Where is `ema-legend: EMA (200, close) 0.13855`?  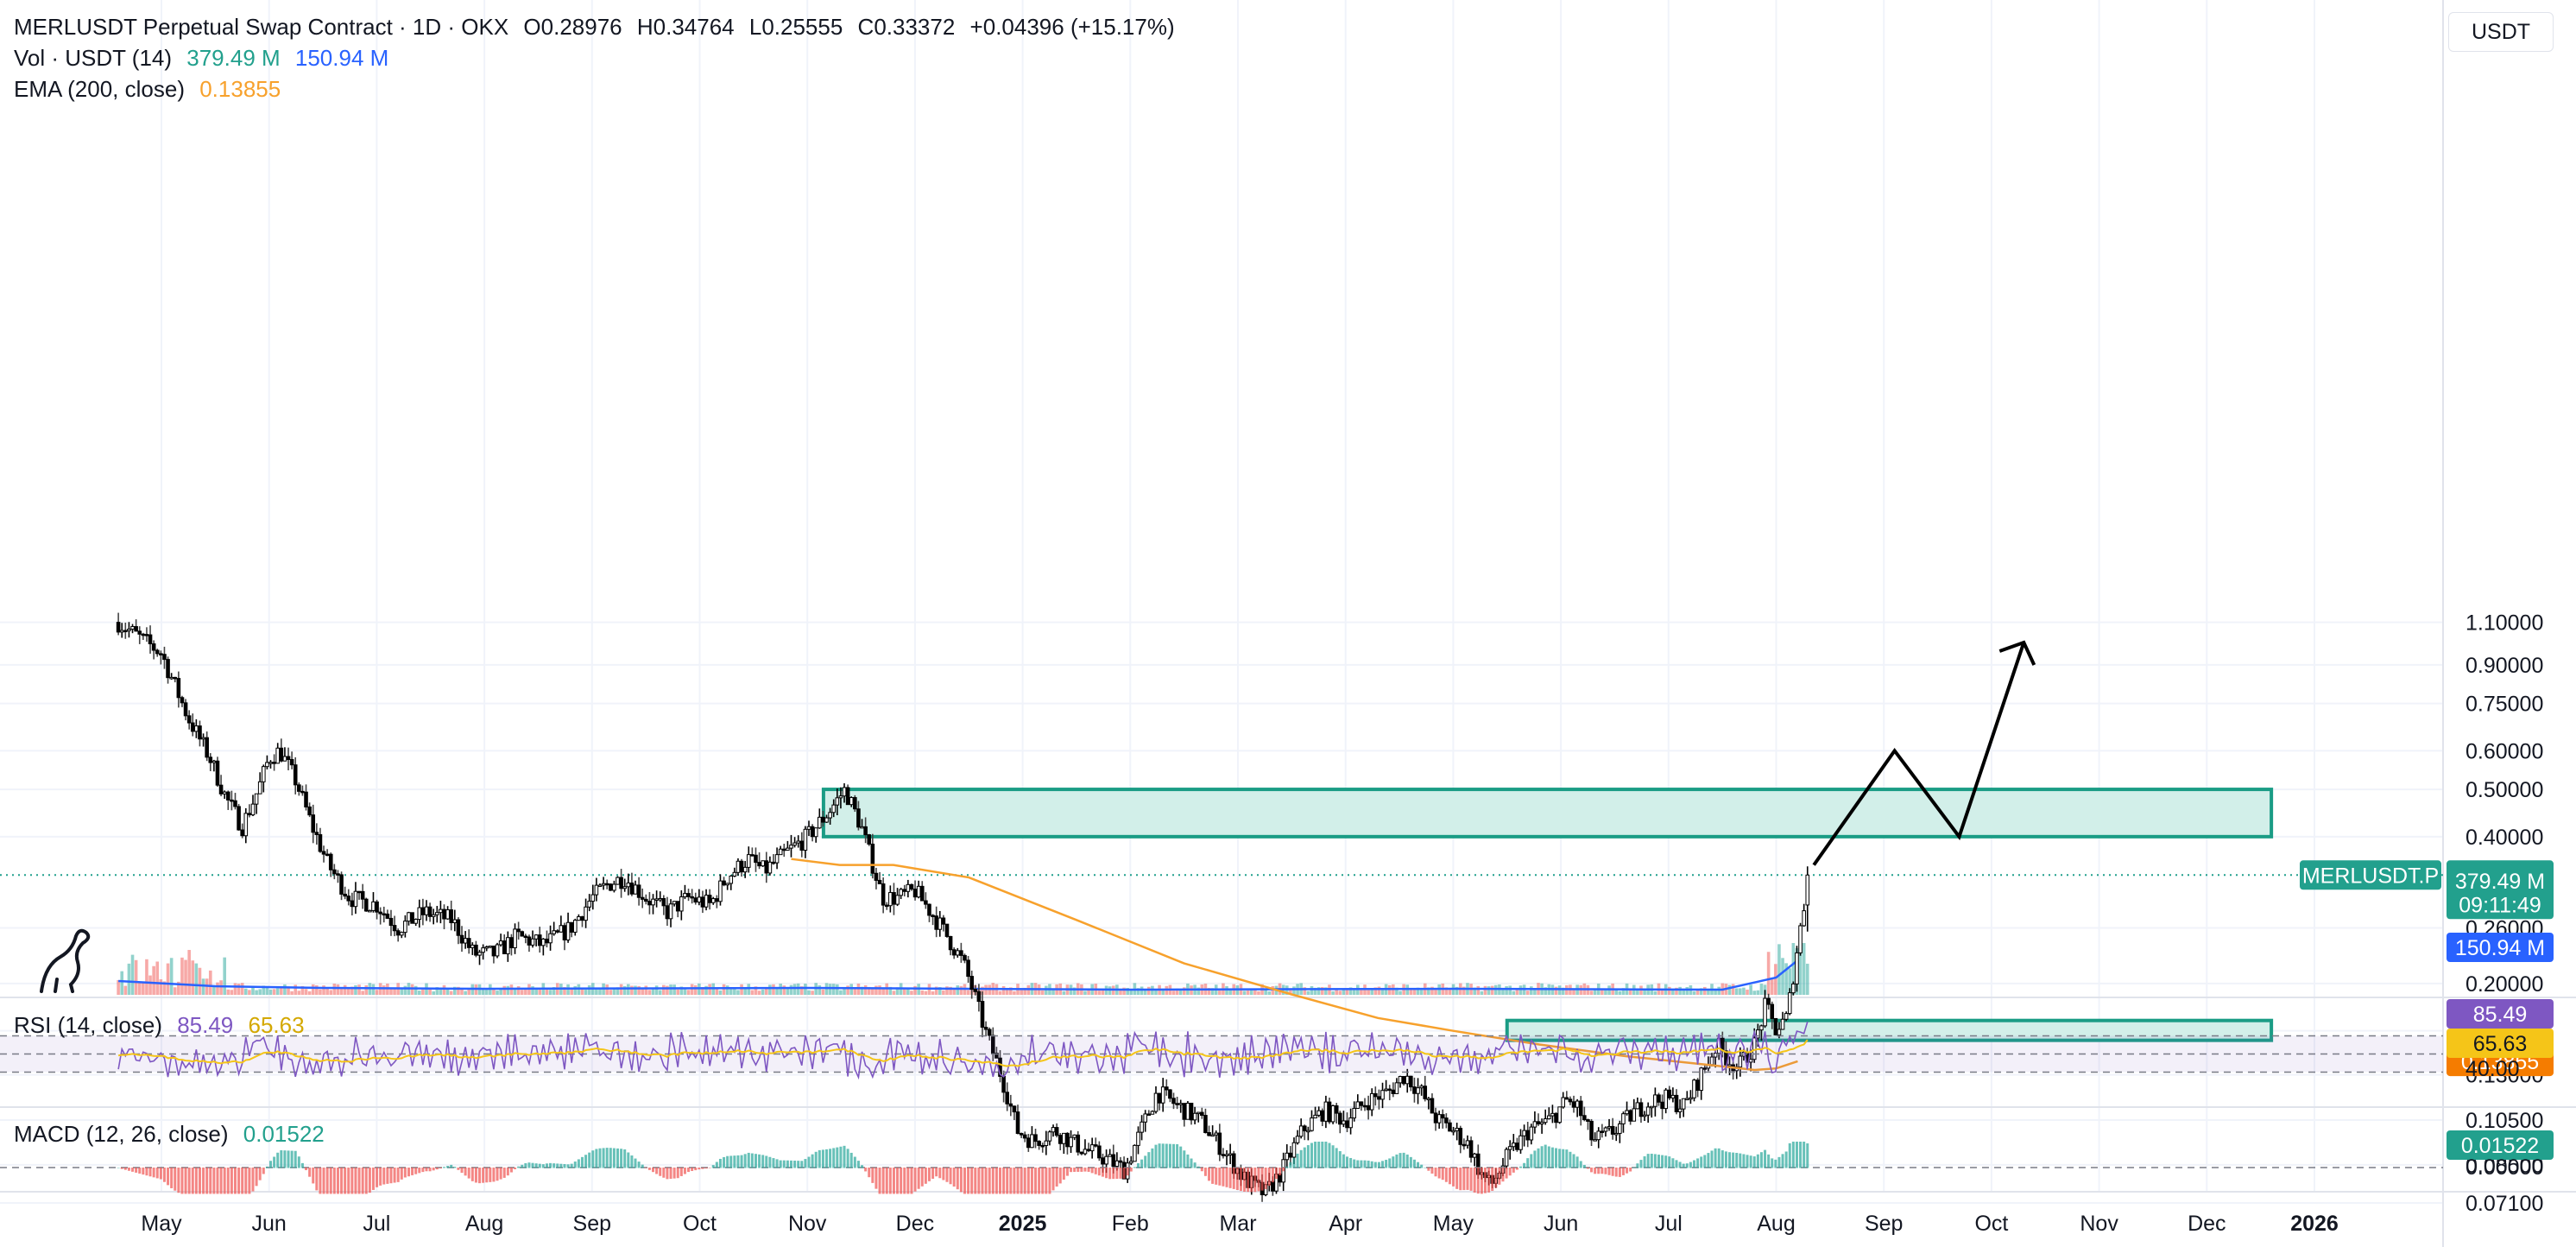
ema-legend: EMA (200, close) 0.13855 is located at coordinates (151, 89).